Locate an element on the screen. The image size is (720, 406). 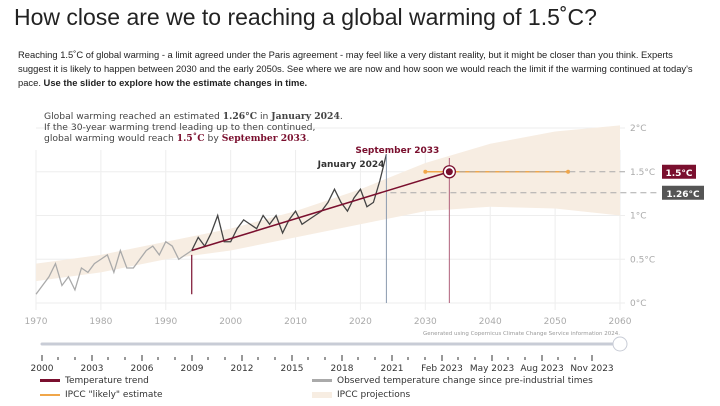
y-tick-label: 1°C is located at coordinates (638, 217).